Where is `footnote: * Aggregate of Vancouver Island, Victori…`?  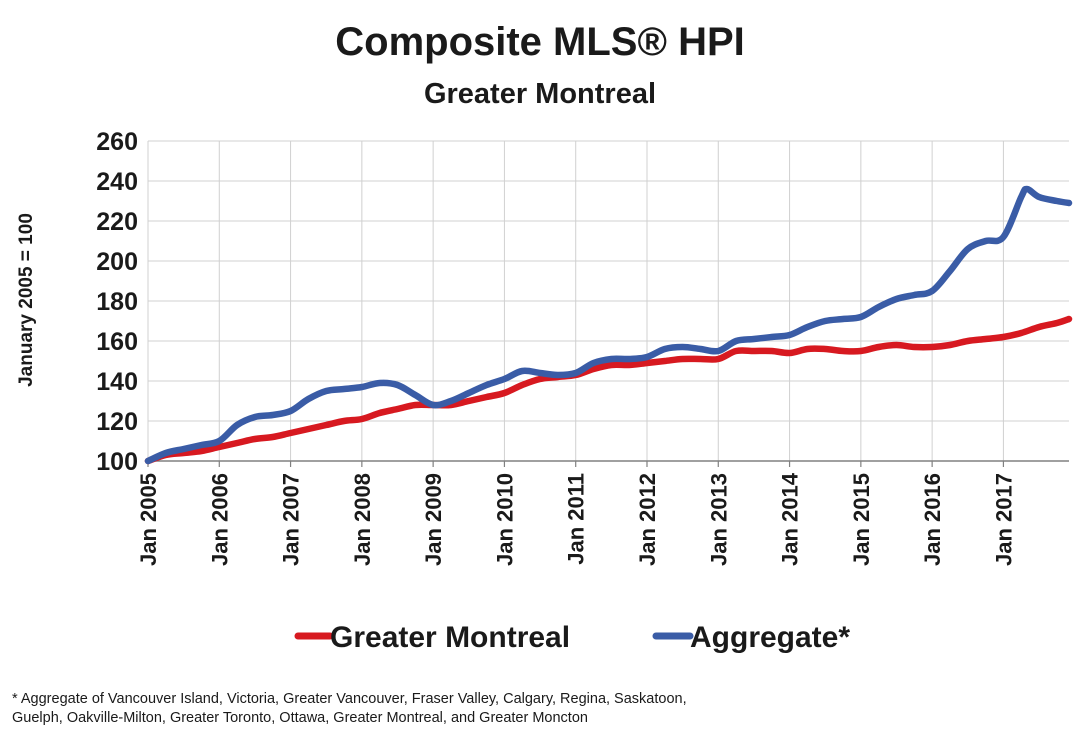
footnote: * Aggregate of Vancouver Island, Victori… is located at coordinates (512, 709).